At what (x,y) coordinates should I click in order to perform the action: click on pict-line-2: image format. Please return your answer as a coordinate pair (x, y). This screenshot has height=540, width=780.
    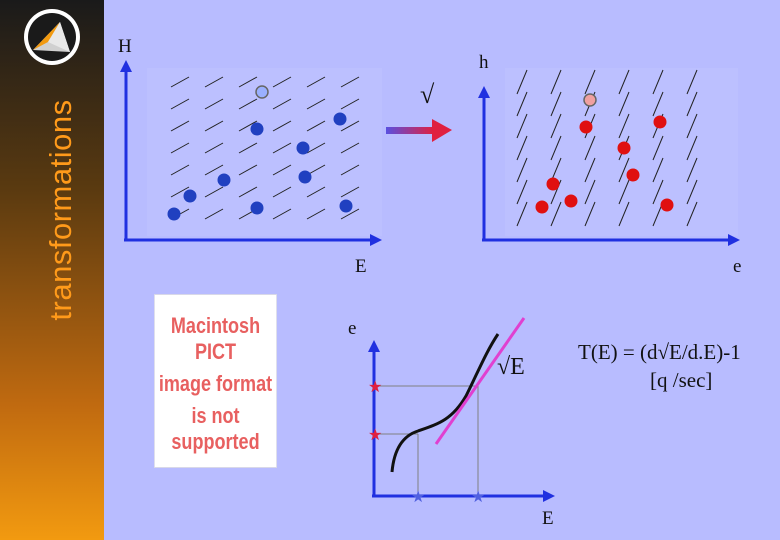
    Looking at the image, I should click on (215, 383).